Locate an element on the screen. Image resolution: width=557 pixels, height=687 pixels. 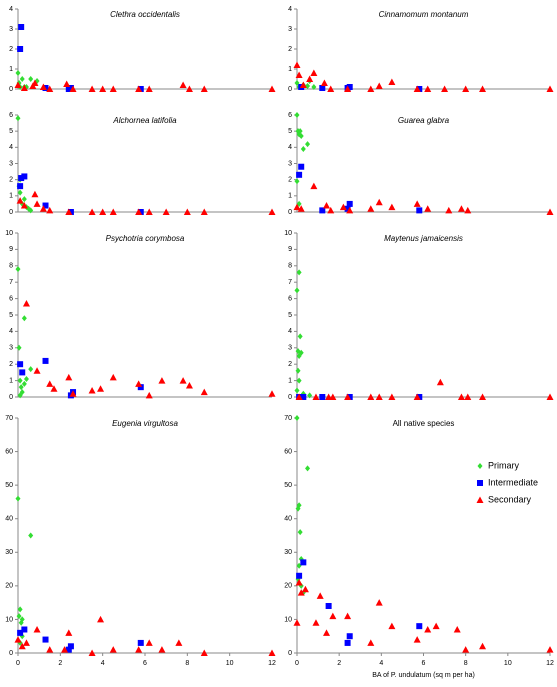
y-tick-label: 70 is located at coordinates (288, 418).